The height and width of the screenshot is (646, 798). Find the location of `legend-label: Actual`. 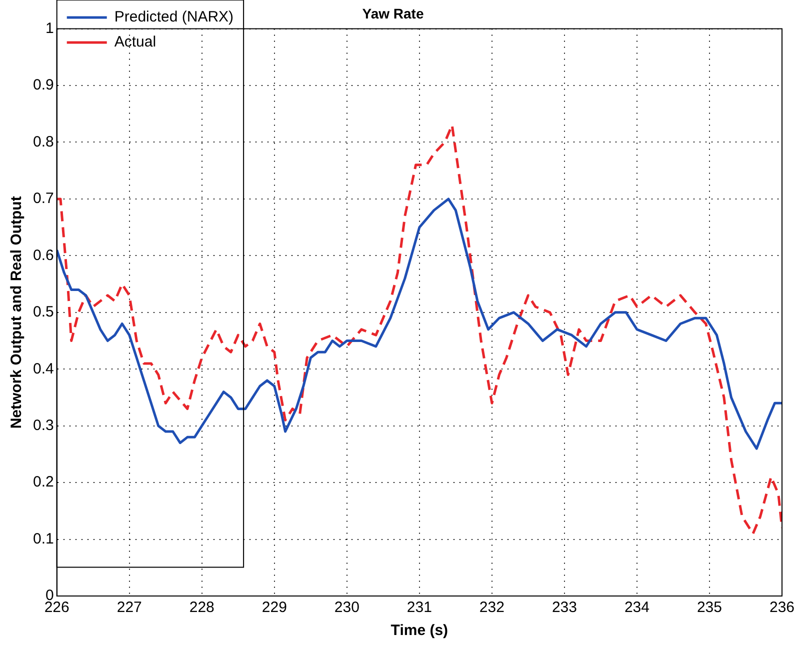

legend-label: Actual is located at coordinates (135, 42).